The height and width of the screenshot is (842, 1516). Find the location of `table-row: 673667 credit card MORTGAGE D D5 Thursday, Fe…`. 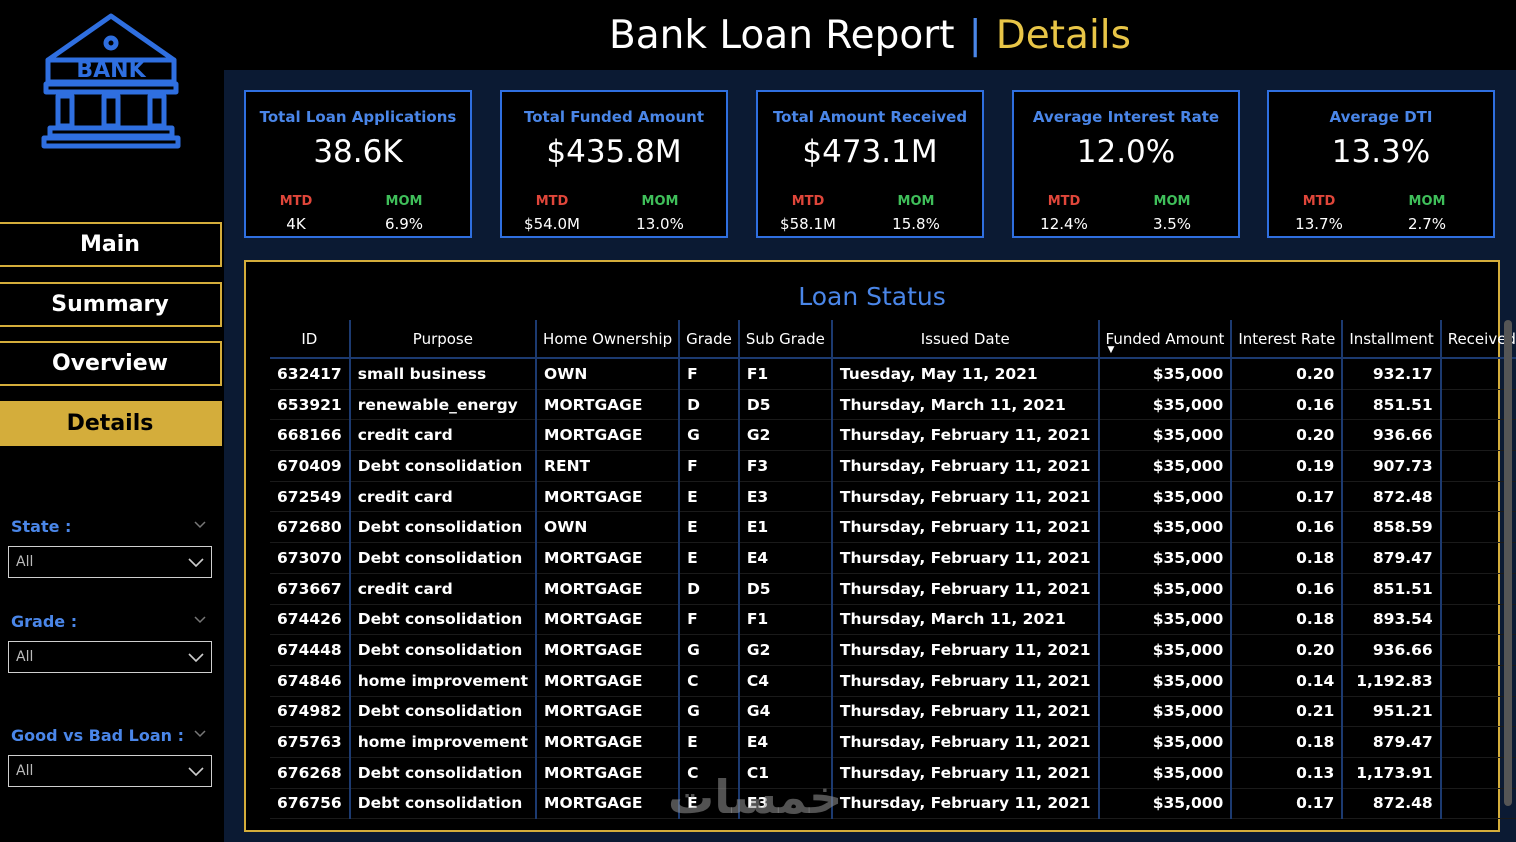

table-row: 673667 credit card MORTGAGE D D5 Thursday, Fe… is located at coordinates (893, 589).